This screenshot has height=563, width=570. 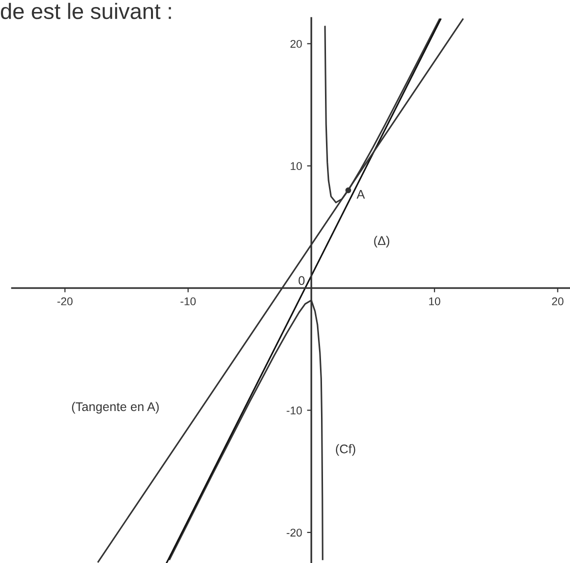 I want to click on y-tick-label: -10, so click(x=294, y=410).